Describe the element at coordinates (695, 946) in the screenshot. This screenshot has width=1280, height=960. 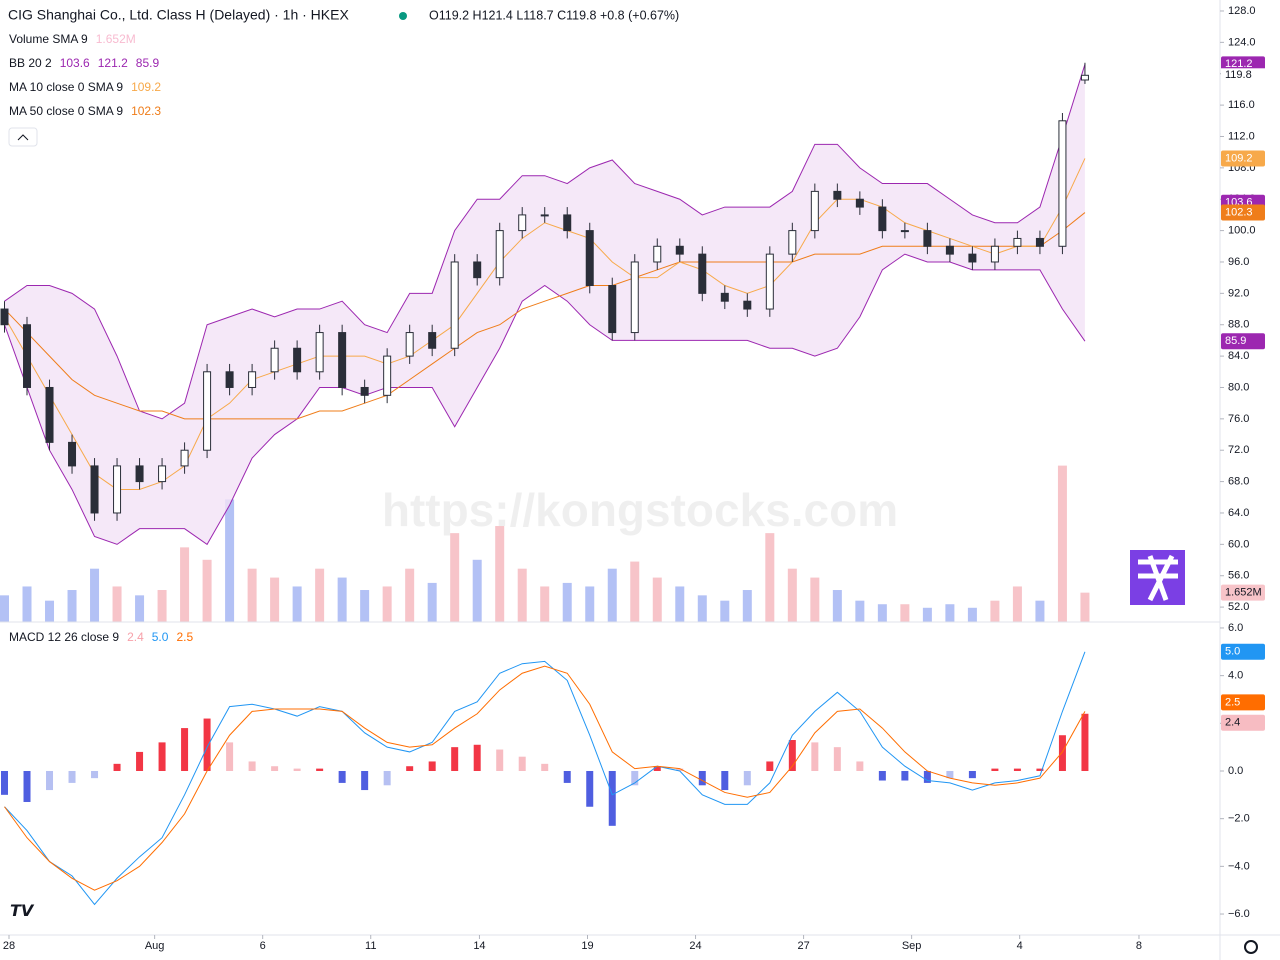
I see `x-tick-label: 24` at that location.